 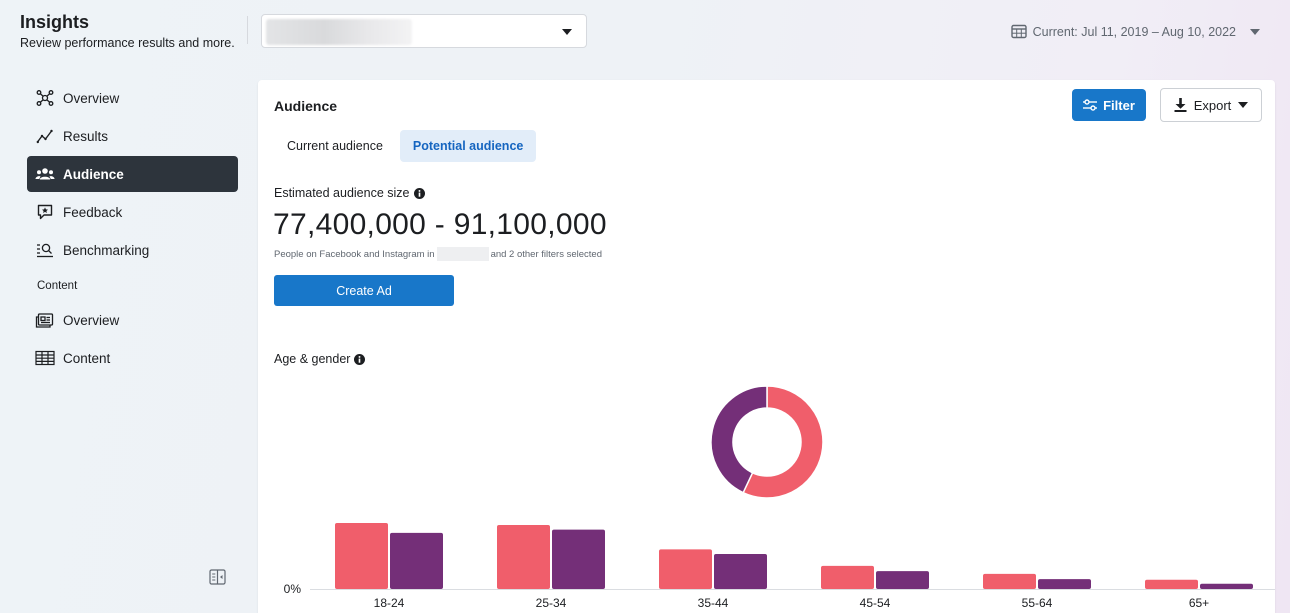 I want to click on magnifier-list-icon, so click(x=45, y=250).